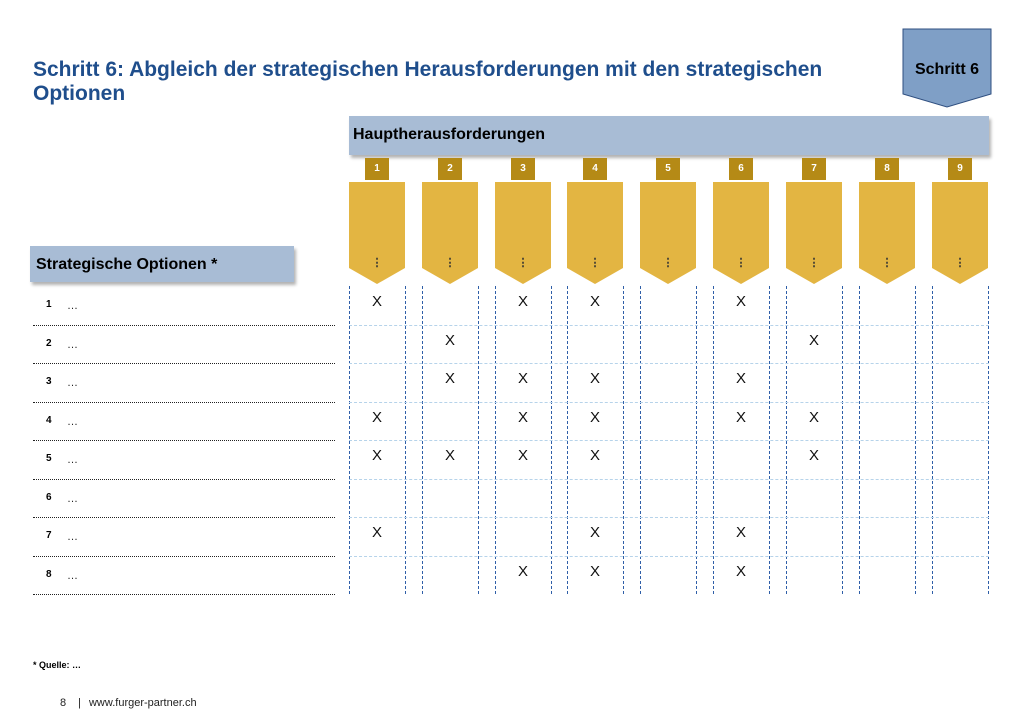  Describe the element at coordinates (51, 665) in the screenshot. I see `footnote-label: * Quelle:` at that location.